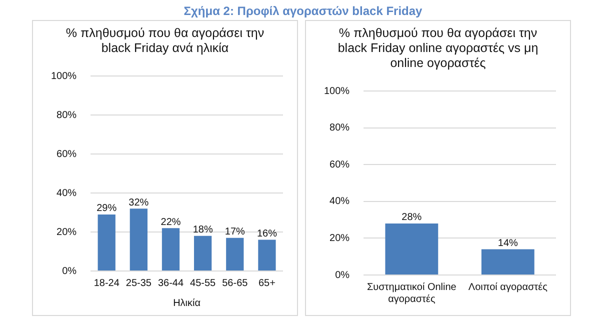 This screenshot has width=606, height=329. What do you see at coordinates (107, 283) in the screenshot?
I see `x-tick-label: 18-24` at bounding box center [107, 283].